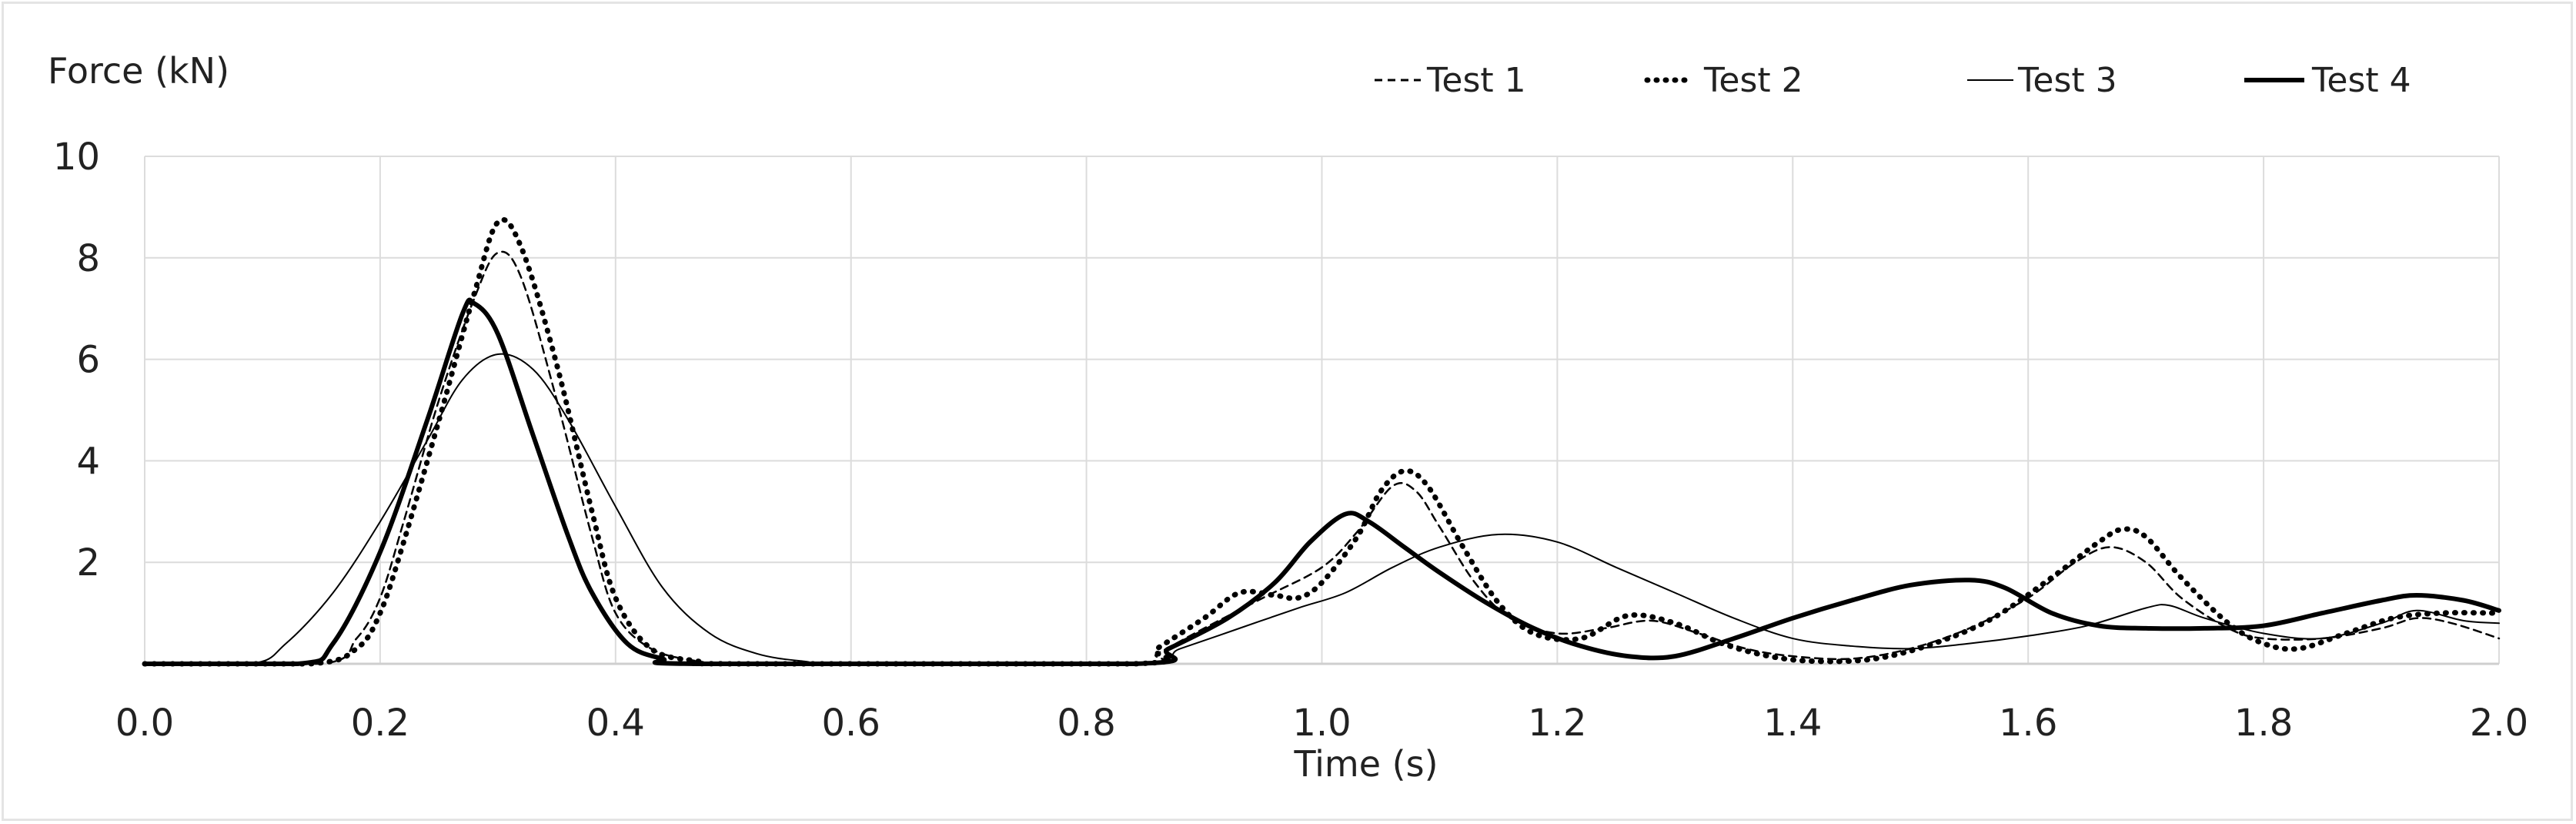 The width and height of the screenshot is (2576, 824). I want to click on x-tick-label: 0.8, so click(1086, 723).